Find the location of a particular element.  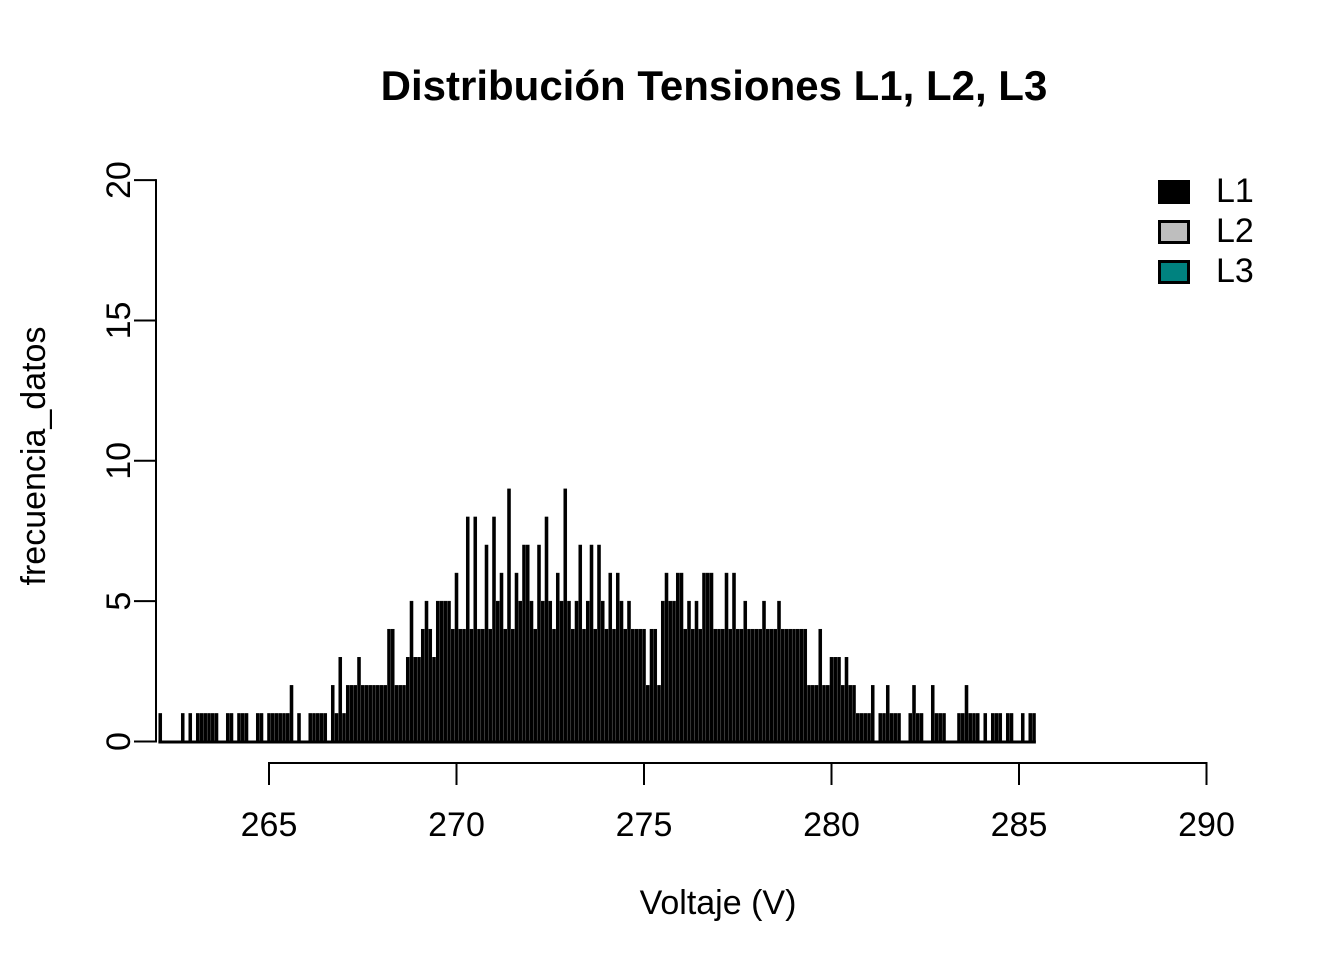

legend-item-l3: L3 is located at coordinates (1206, 271).